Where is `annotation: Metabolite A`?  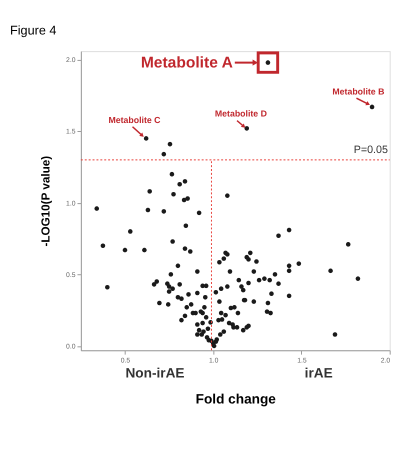
annotation: Metabolite A is located at coordinates (186, 63).